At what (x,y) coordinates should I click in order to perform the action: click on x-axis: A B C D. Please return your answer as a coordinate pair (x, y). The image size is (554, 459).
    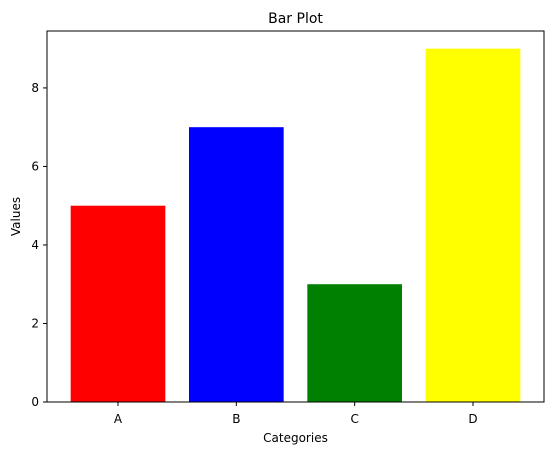
    Looking at the image, I should click on (296, 414).